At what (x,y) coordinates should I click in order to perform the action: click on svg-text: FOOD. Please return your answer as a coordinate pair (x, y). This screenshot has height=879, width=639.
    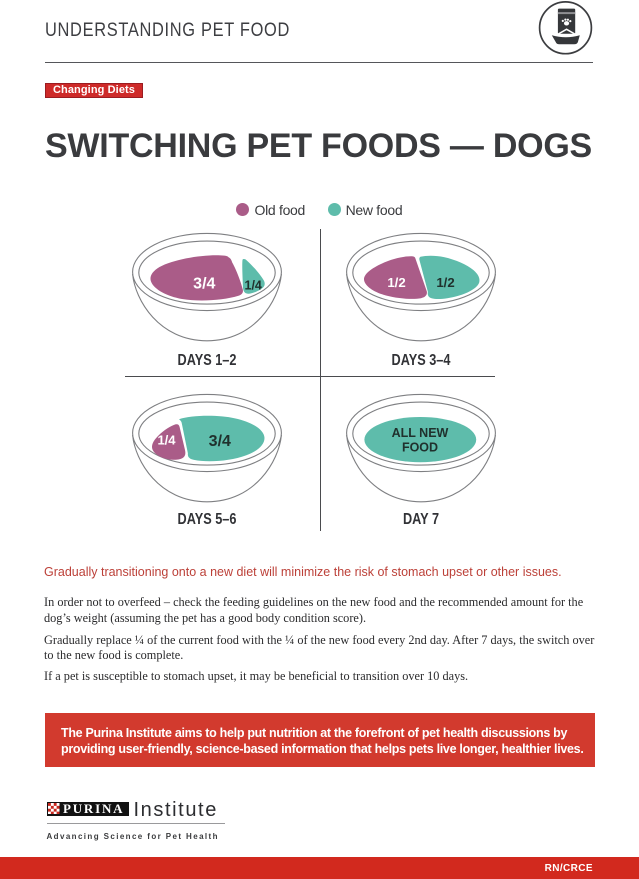
    Looking at the image, I should click on (419, 447).